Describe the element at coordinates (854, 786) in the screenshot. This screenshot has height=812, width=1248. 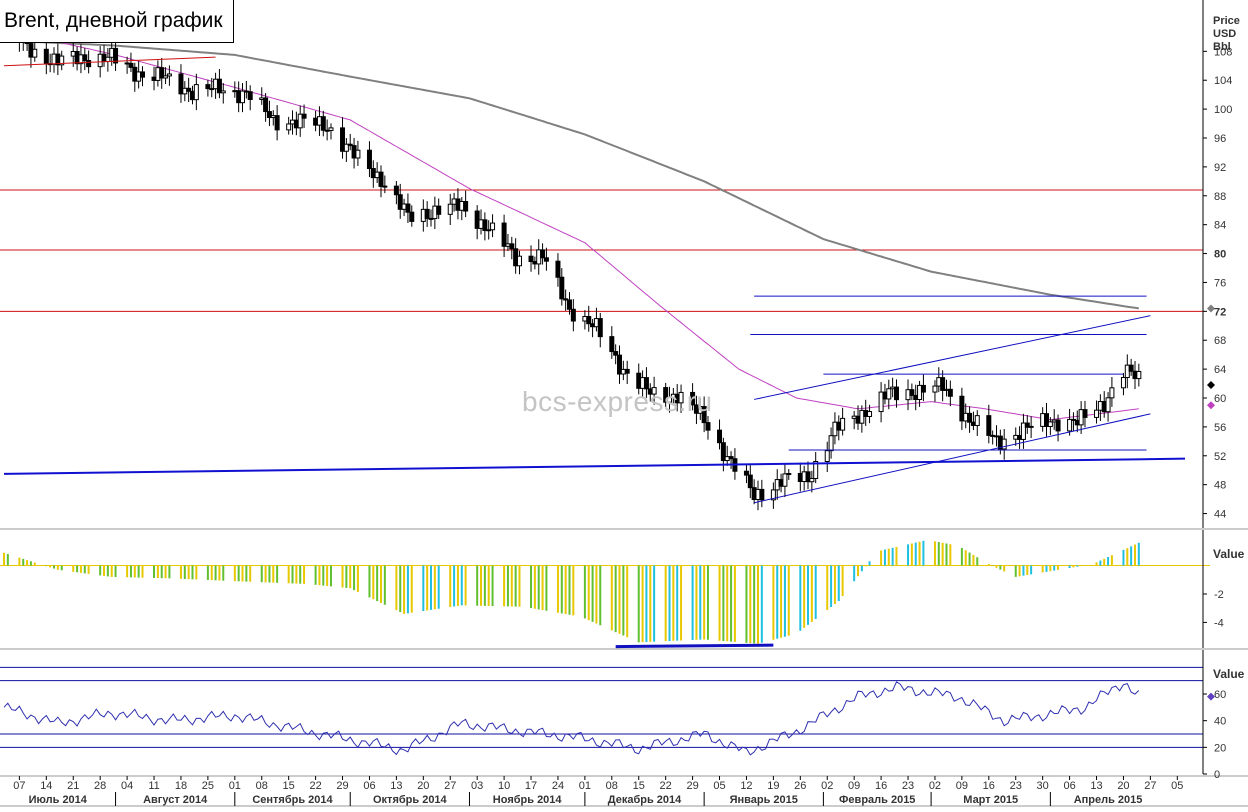
I see `date-tick-label-31: 09` at that location.